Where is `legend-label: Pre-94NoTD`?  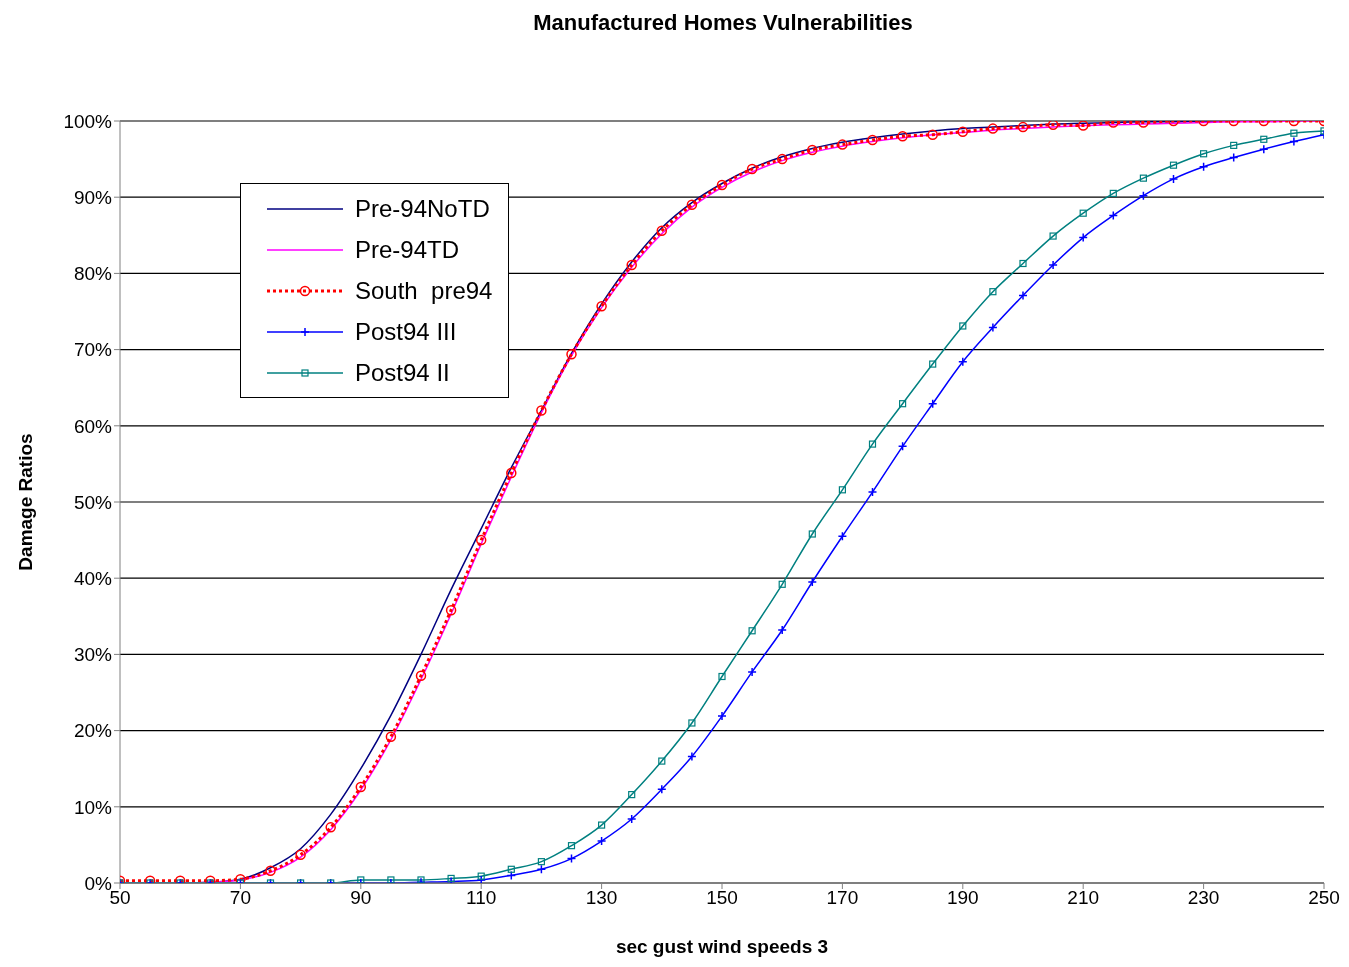 legend-label: Pre-94NoTD is located at coordinates (422, 208).